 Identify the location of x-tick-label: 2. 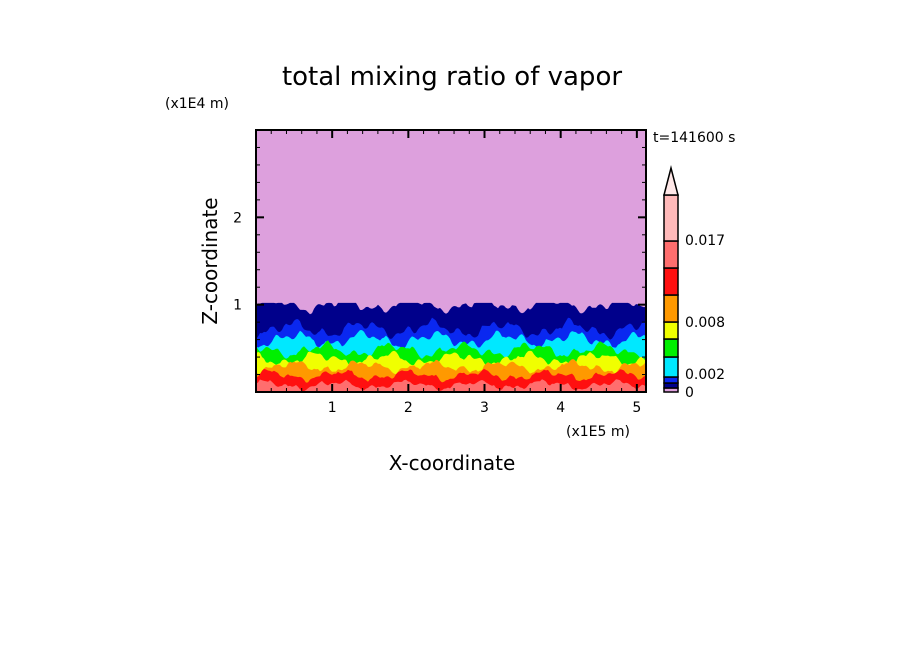
(408, 408).